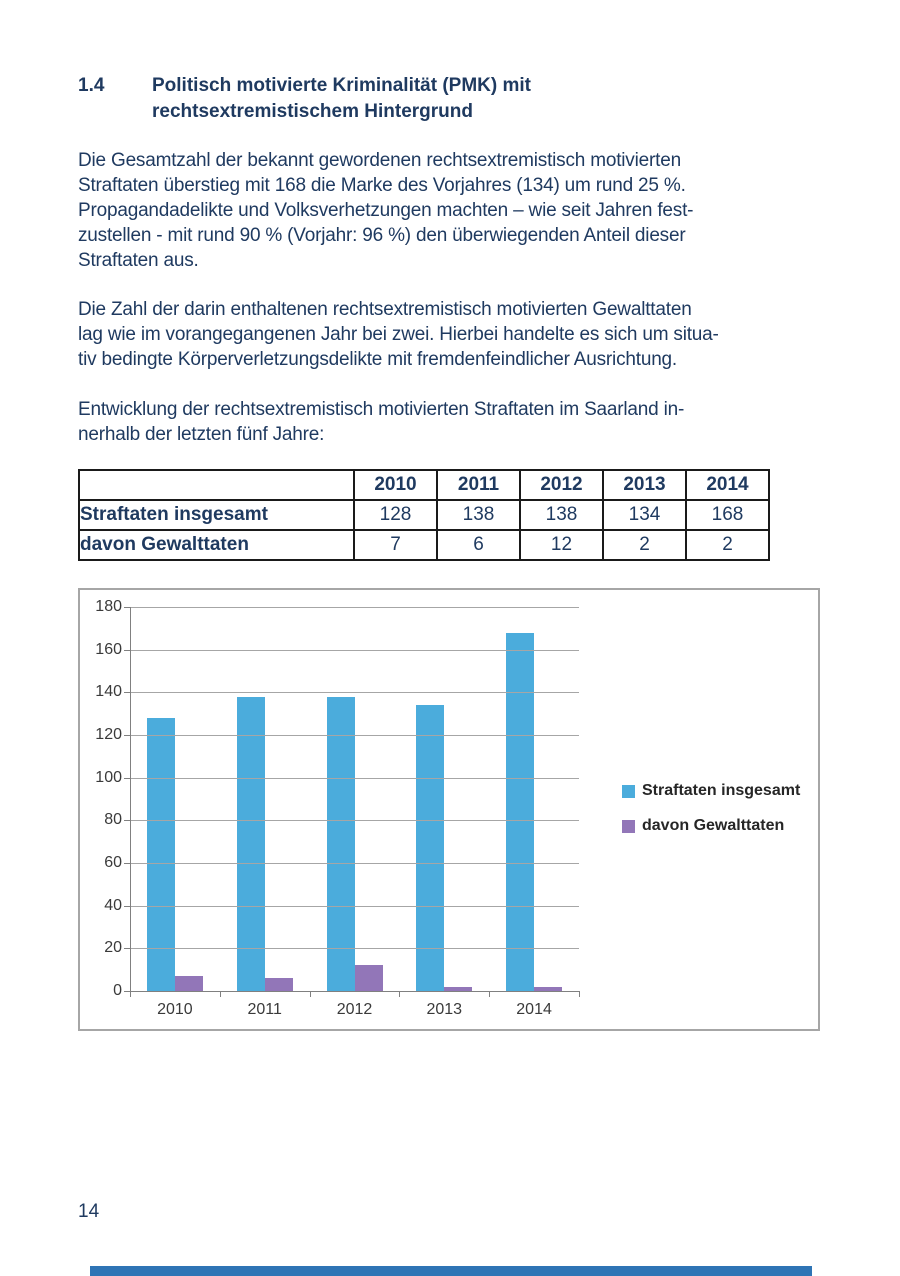  I want to click on table-row: Straftaten insgesamt 128 138 138 134 168, so click(424, 515).